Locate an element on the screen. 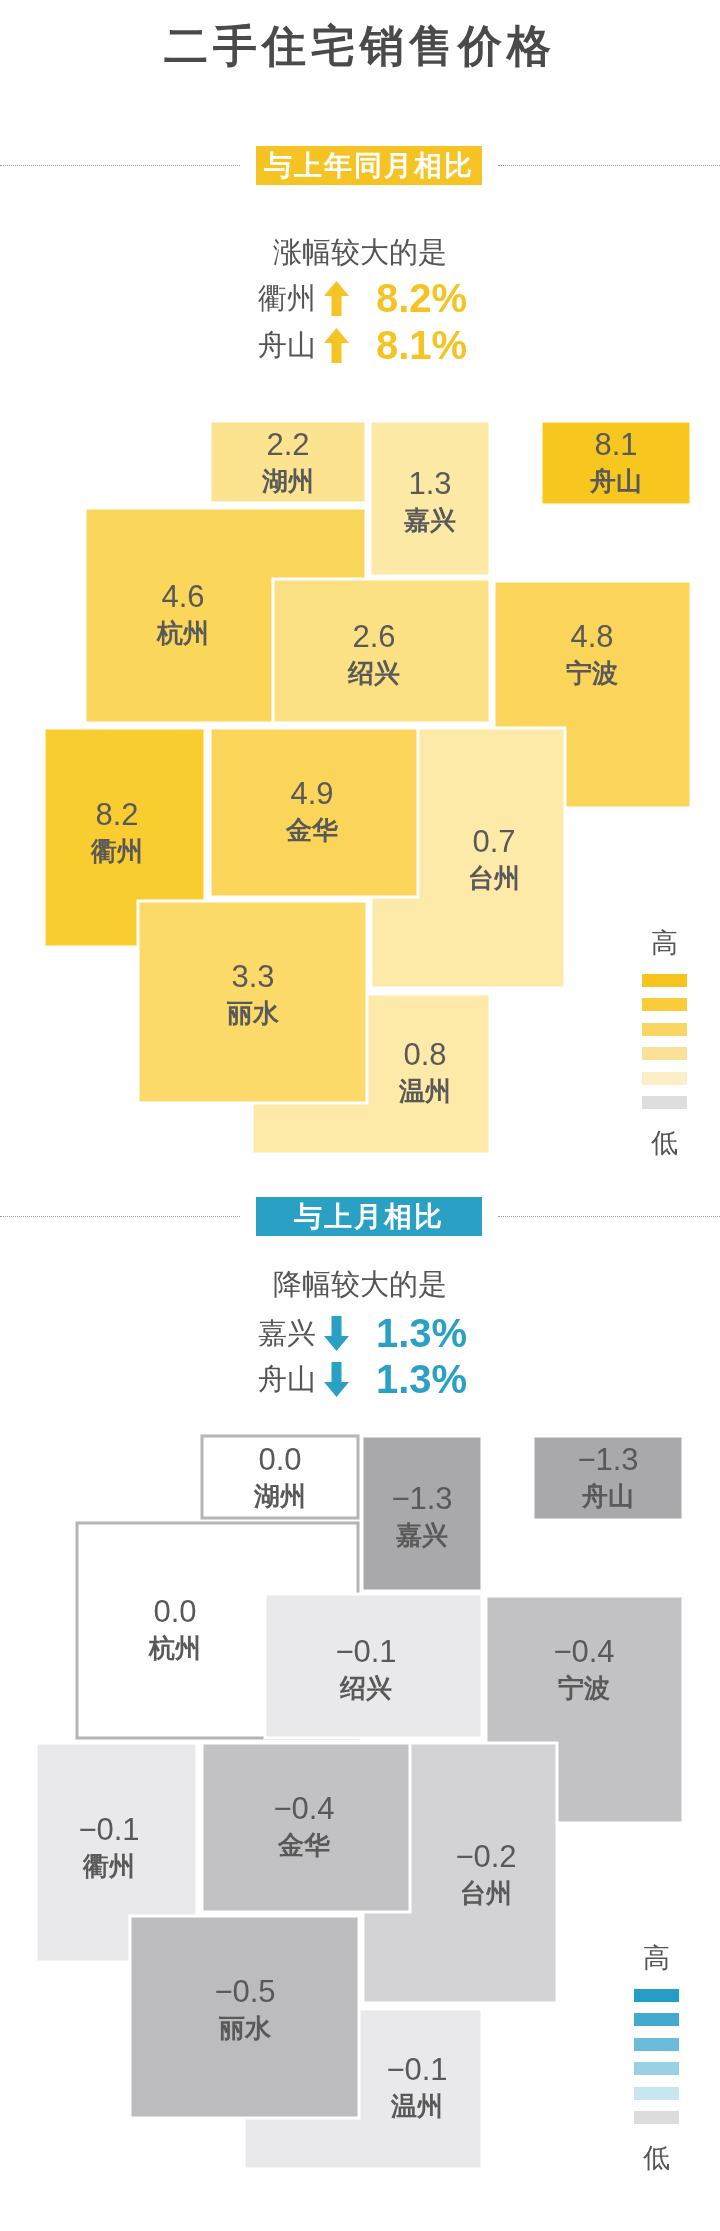  data-label: 0.8 is located at coordinates (425, 1054).